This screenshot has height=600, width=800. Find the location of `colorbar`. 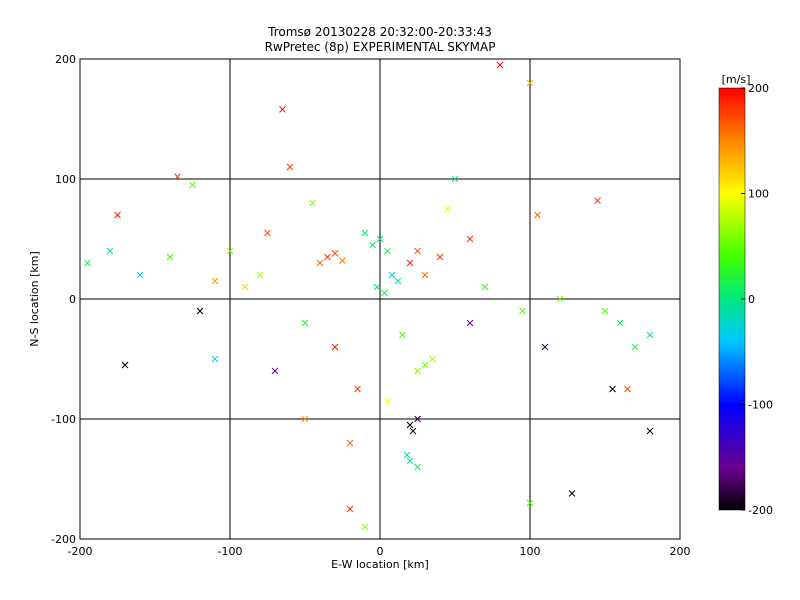

colorbar is located at coordinates (732, 299).